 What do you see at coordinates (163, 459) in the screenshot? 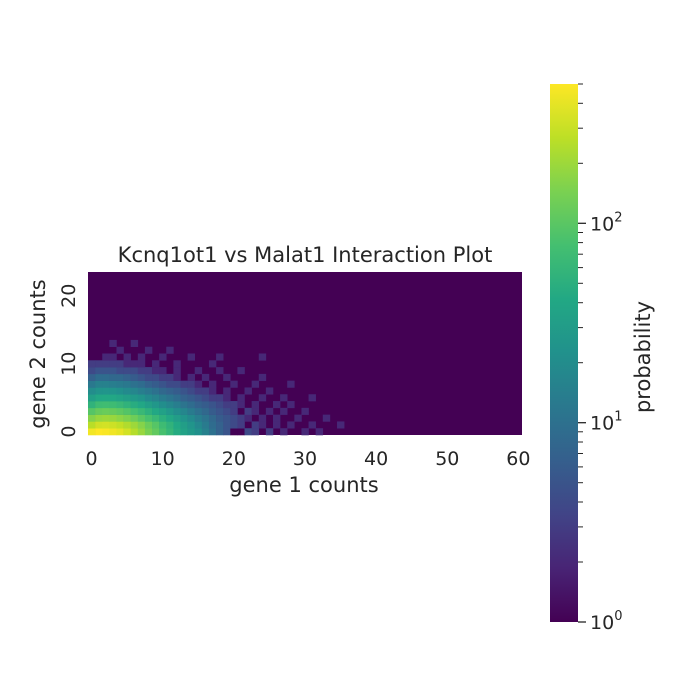
I see `x-tick-label: 10` at bounding box center [163, 459].